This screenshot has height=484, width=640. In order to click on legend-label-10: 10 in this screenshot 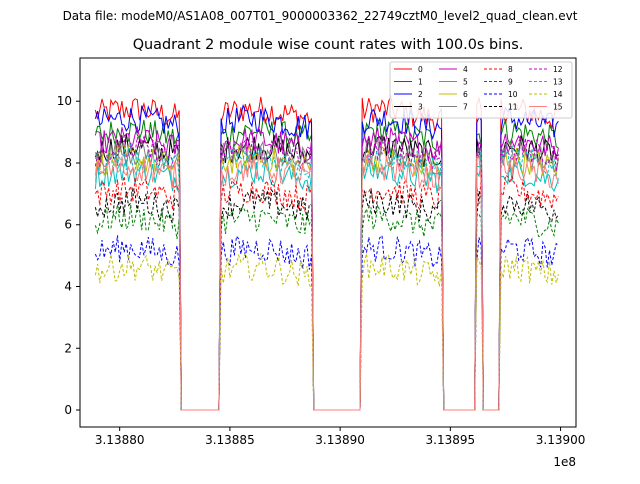, I will do `click(513, 94)`.